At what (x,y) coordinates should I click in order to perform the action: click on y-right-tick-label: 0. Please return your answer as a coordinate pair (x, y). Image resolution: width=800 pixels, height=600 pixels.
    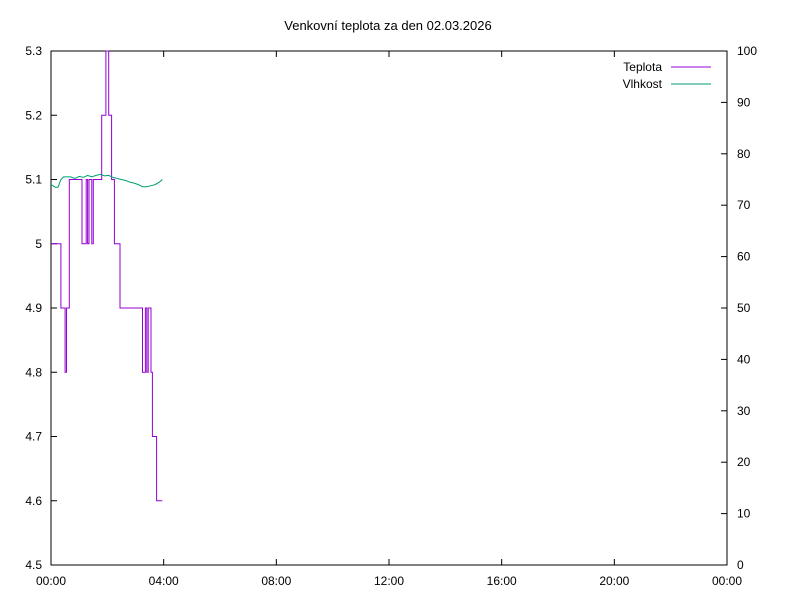
    Looking at the image, I should click on (740, 565).